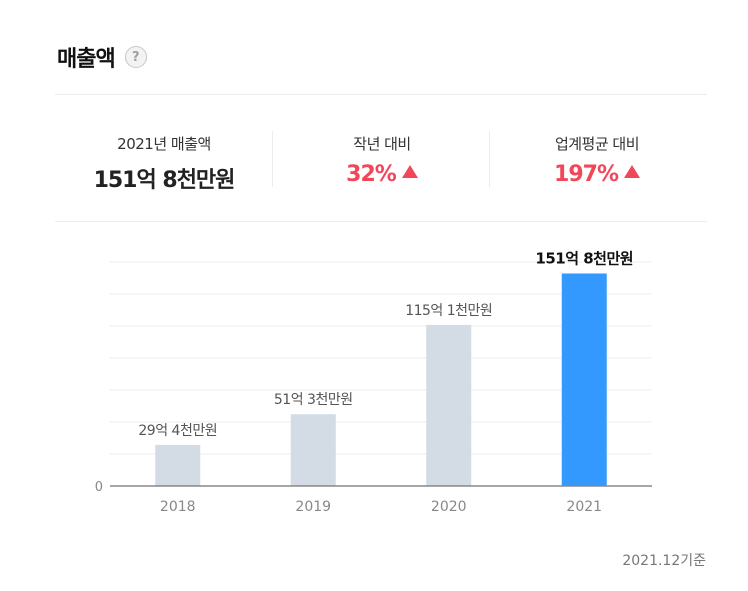 The height and width of the screenshot is (591, 748). I want to click on divider-top, so click(381, 94).